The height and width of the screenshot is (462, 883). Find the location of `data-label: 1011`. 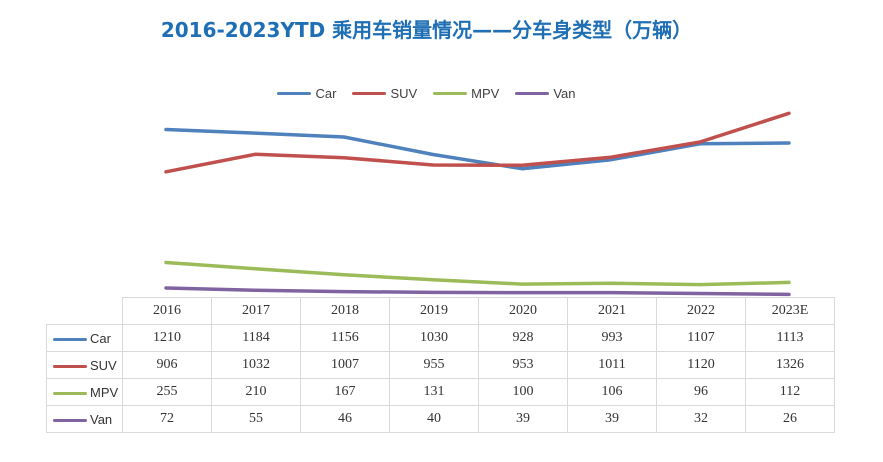

data-label: 1011 is located at coordinates (612, 365).